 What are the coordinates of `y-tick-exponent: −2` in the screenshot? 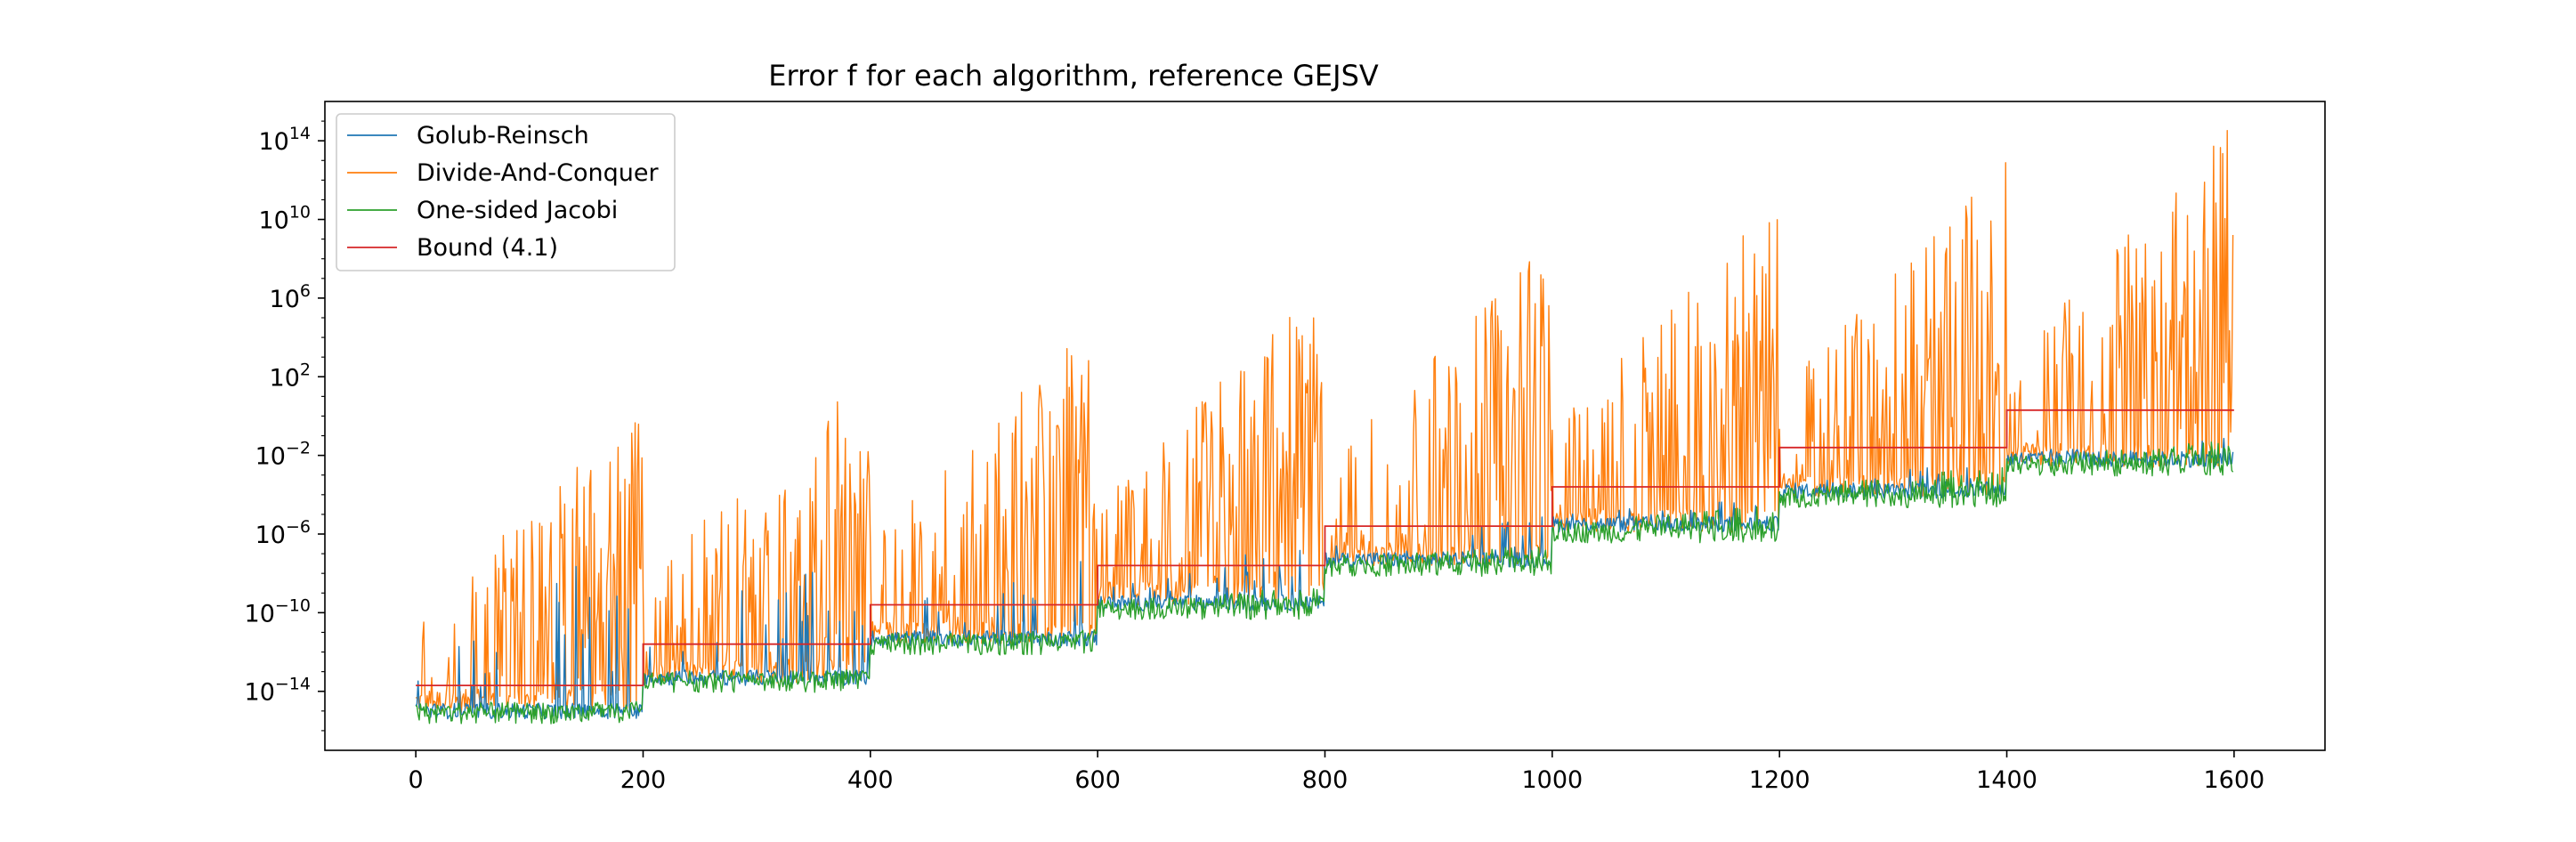 It's located at (299, 448).